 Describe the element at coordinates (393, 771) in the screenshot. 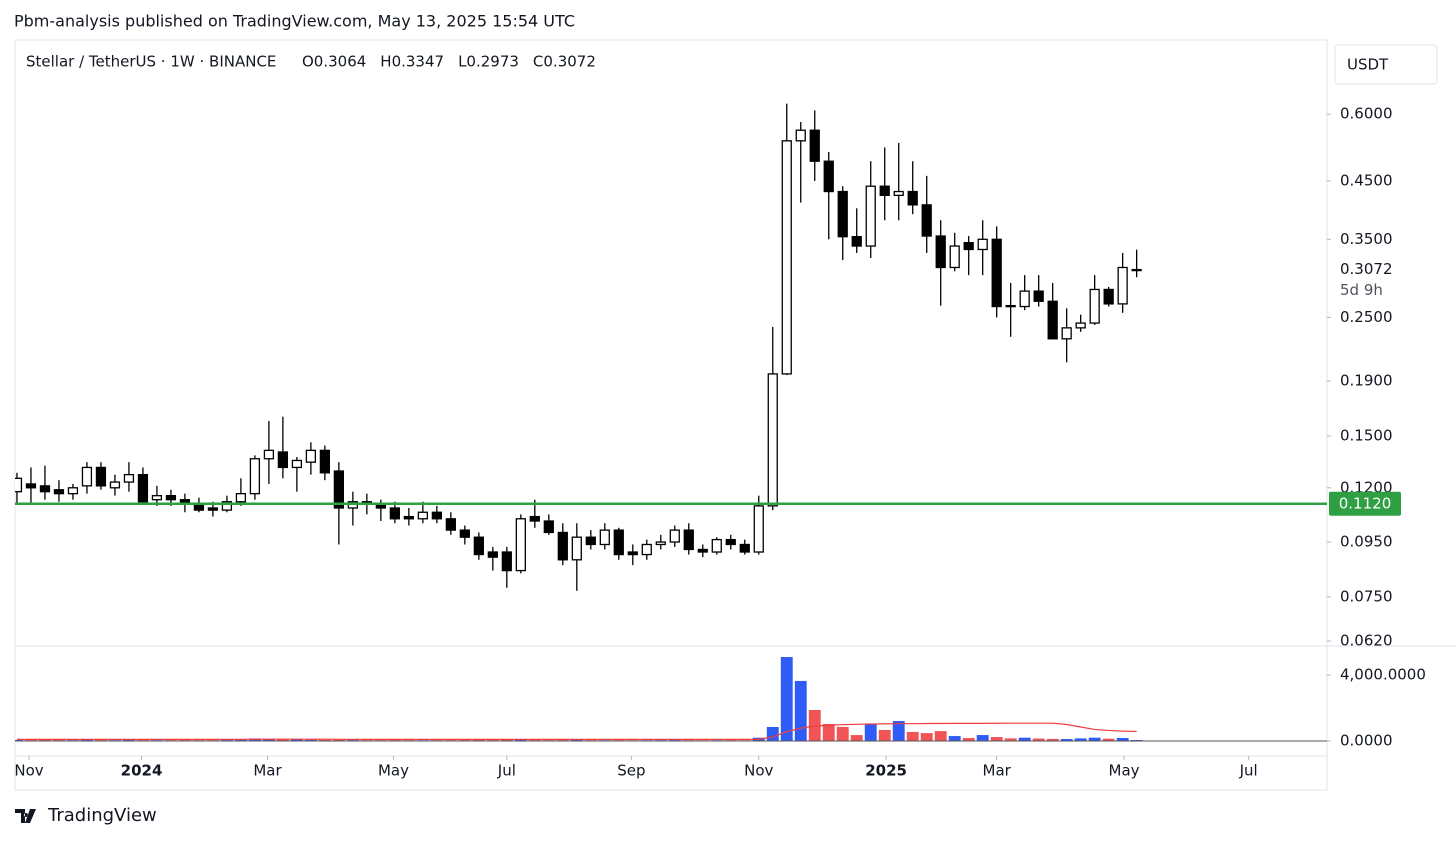

I see `x-tick-label: May` at that location.